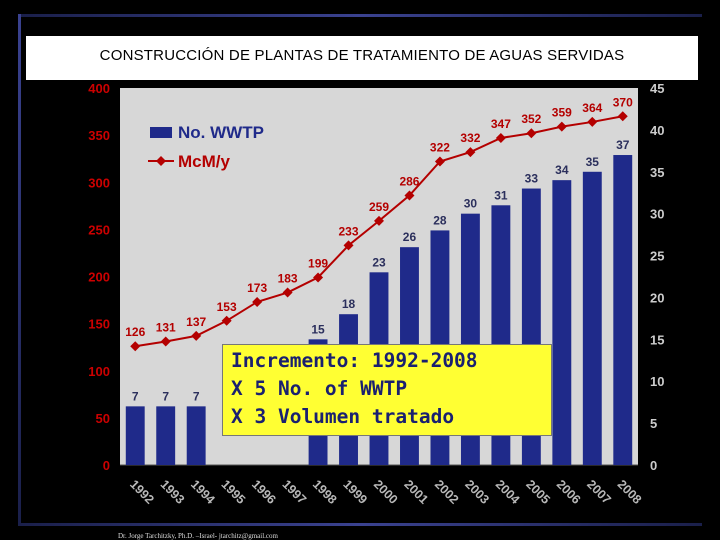  What do you see at coordinates (653, 423) in the screenshot?
I see `y-right-tick-label: 5` at bounding box center [653, 423].